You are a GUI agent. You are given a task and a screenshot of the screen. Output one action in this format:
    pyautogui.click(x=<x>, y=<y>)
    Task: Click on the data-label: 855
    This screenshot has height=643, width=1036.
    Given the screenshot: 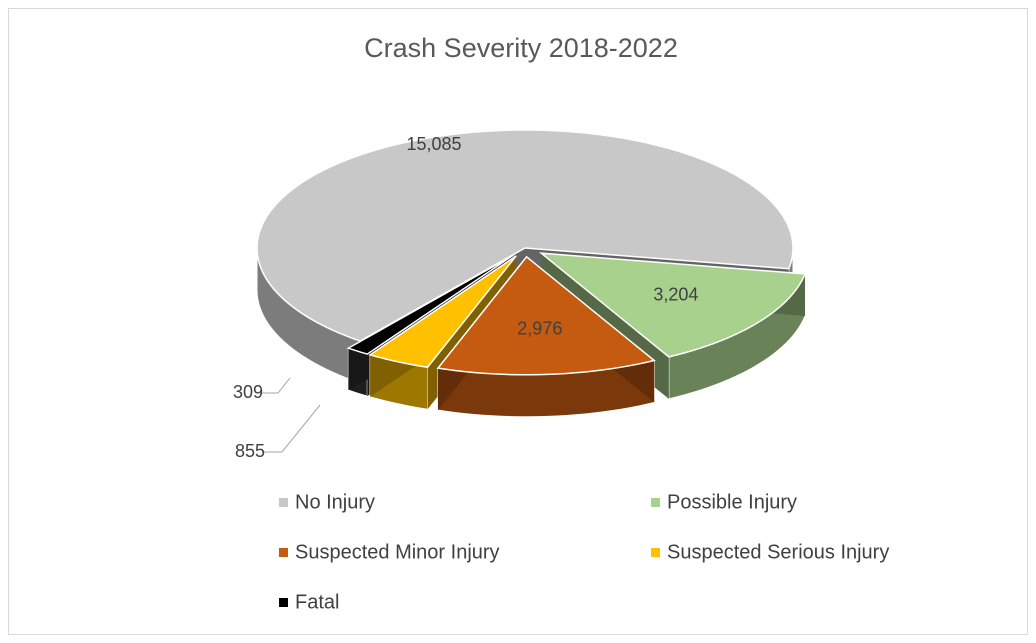 What is the action you would take?
    pyautogui.click(x=250, y=451)
    